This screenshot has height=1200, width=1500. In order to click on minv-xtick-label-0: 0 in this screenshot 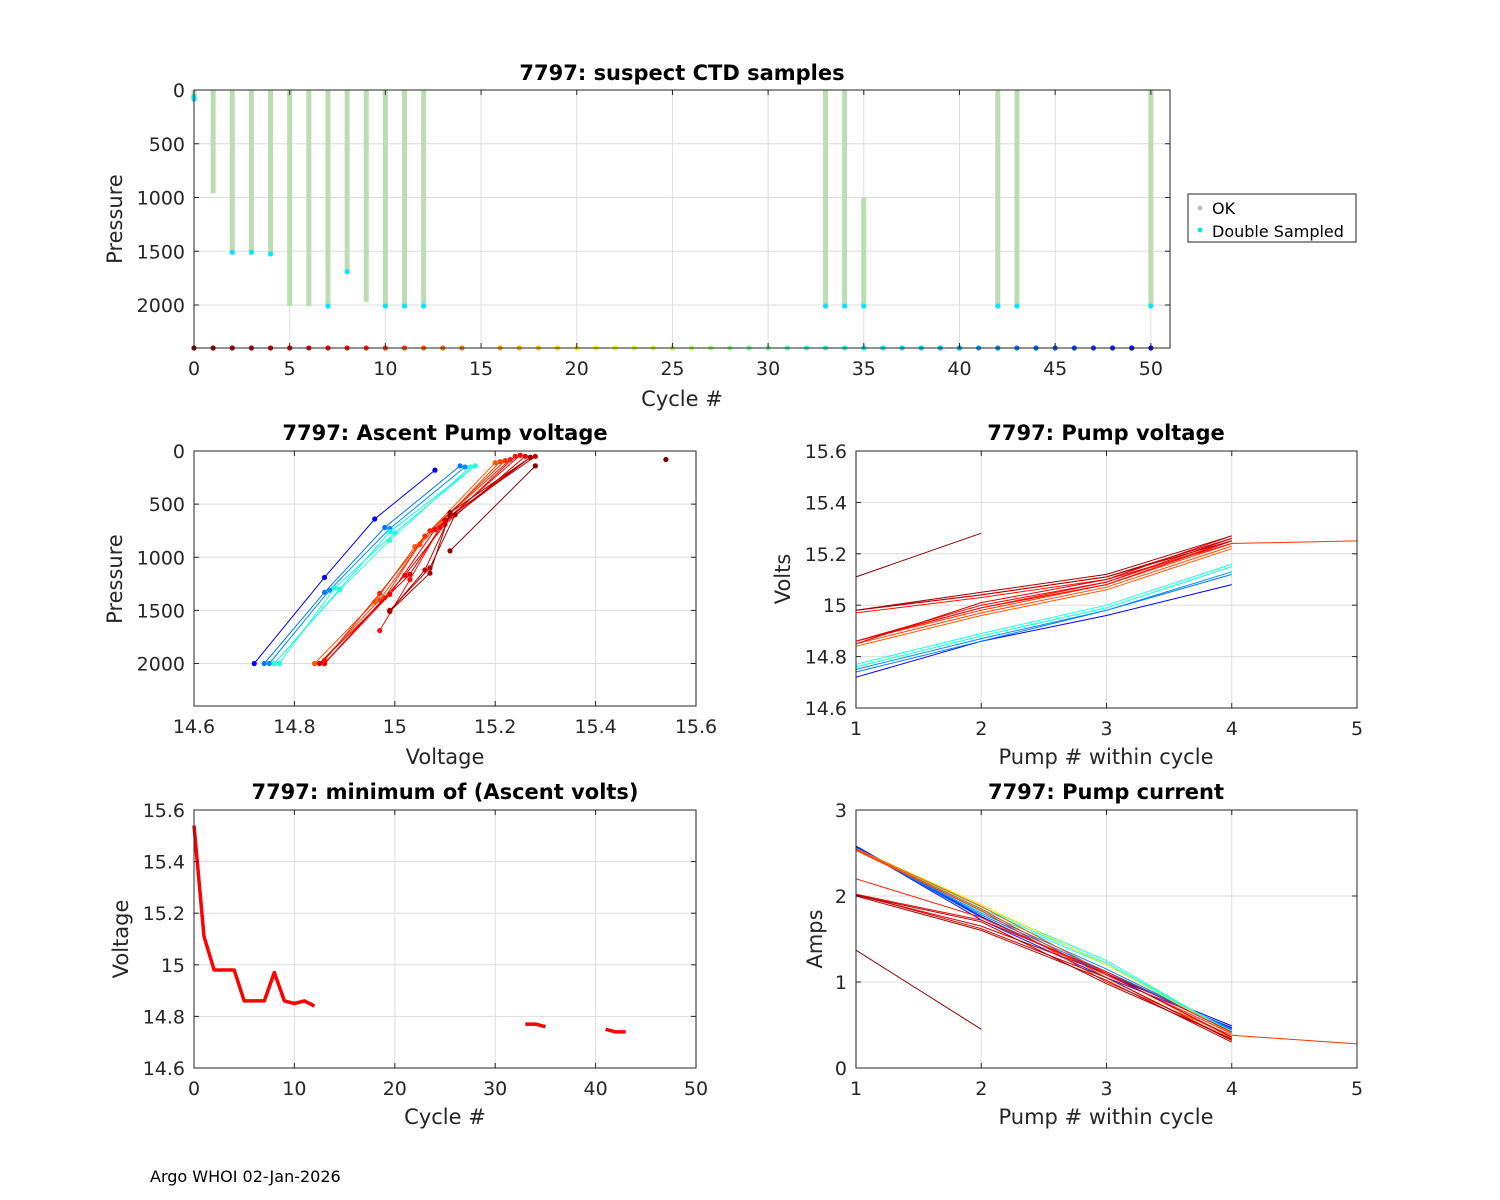, I will do `click(194, 1089)`.